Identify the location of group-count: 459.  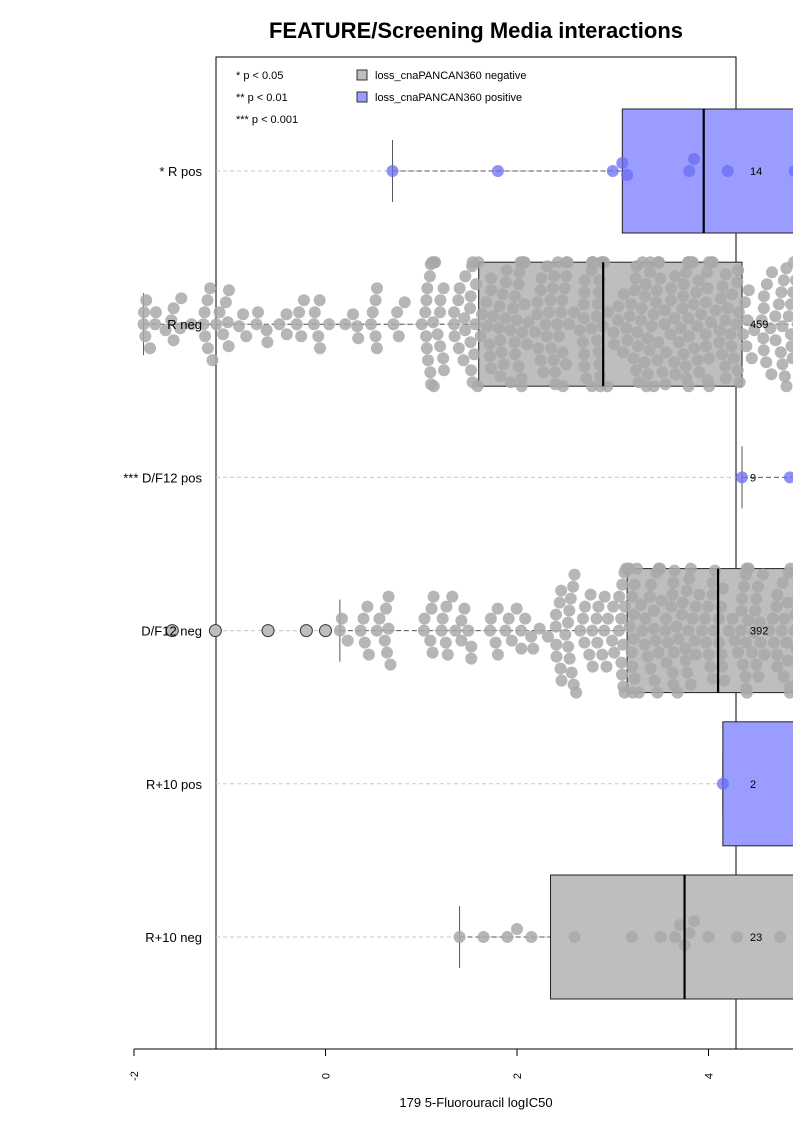
(759, 325).